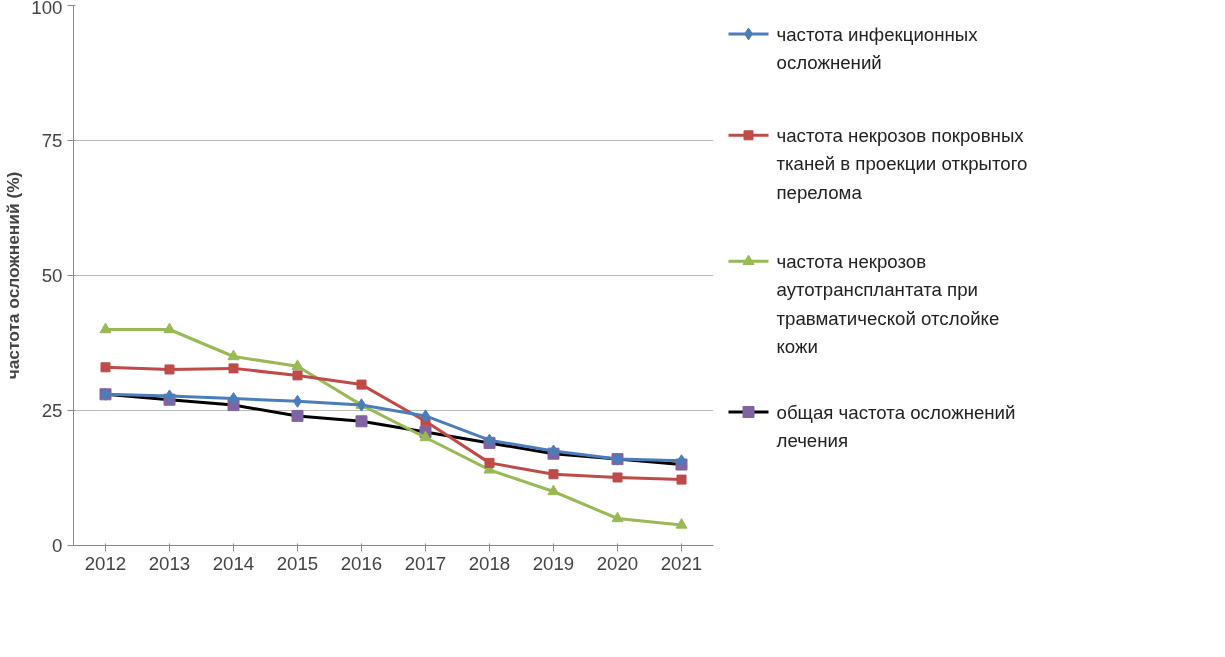 The height and width of the screenshot is (657, 1225). What do you see at coordinates (52, 275) in the screenshot?
I see `y-tick-label: 50` at bounding box center [52, 275].